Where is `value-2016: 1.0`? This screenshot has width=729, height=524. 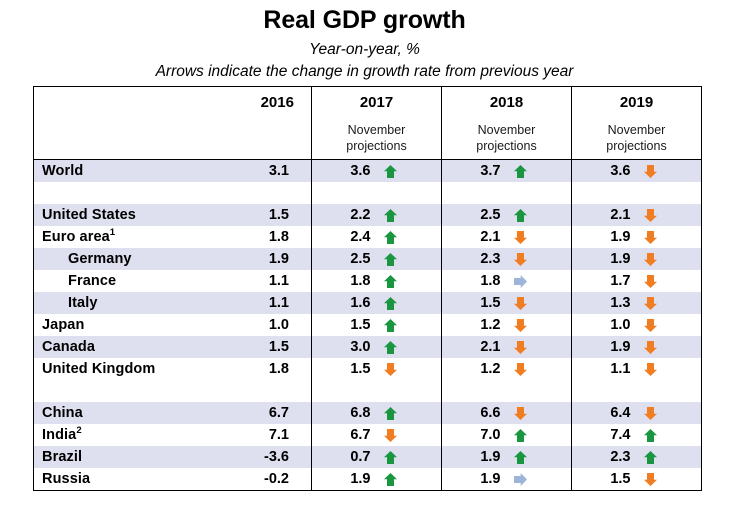
value-2016: 1.0 is located at coordinates (277, 325).